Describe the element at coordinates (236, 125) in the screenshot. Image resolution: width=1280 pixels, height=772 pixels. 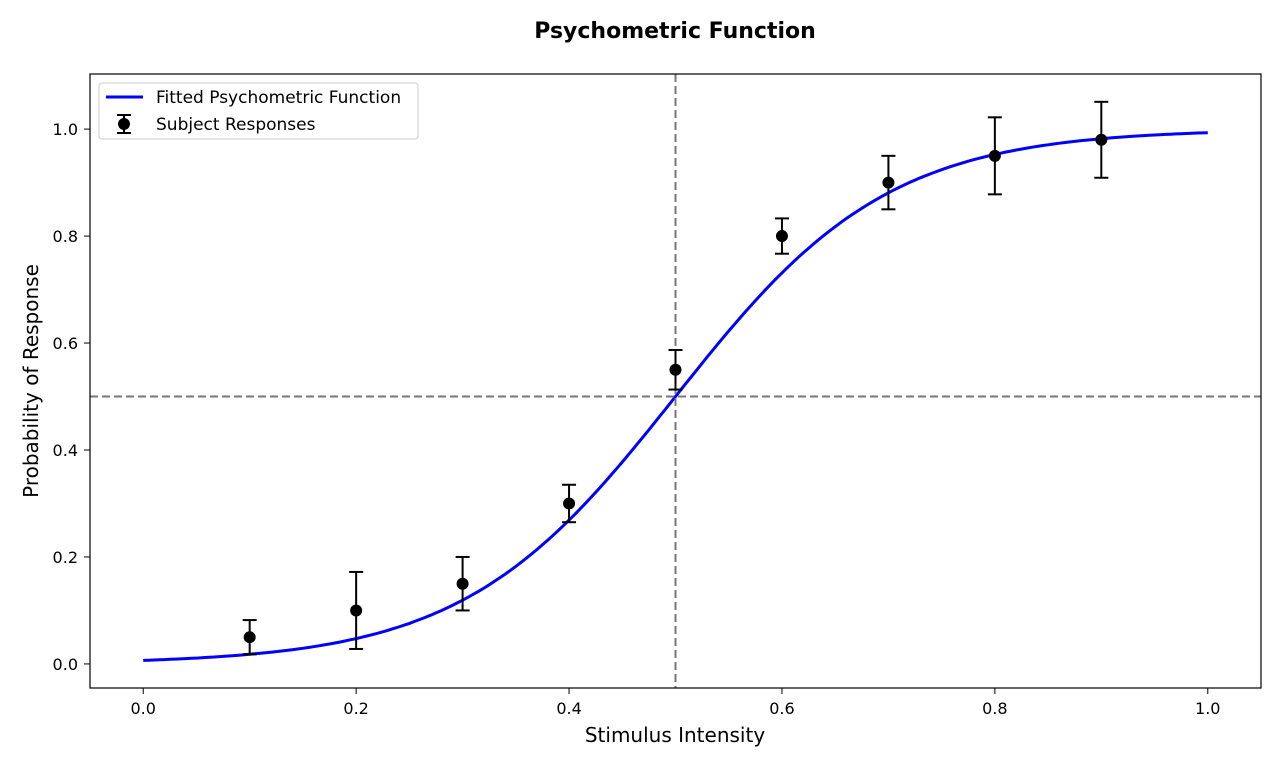
I see `legend-label-responses: Subject Responses` at that location.